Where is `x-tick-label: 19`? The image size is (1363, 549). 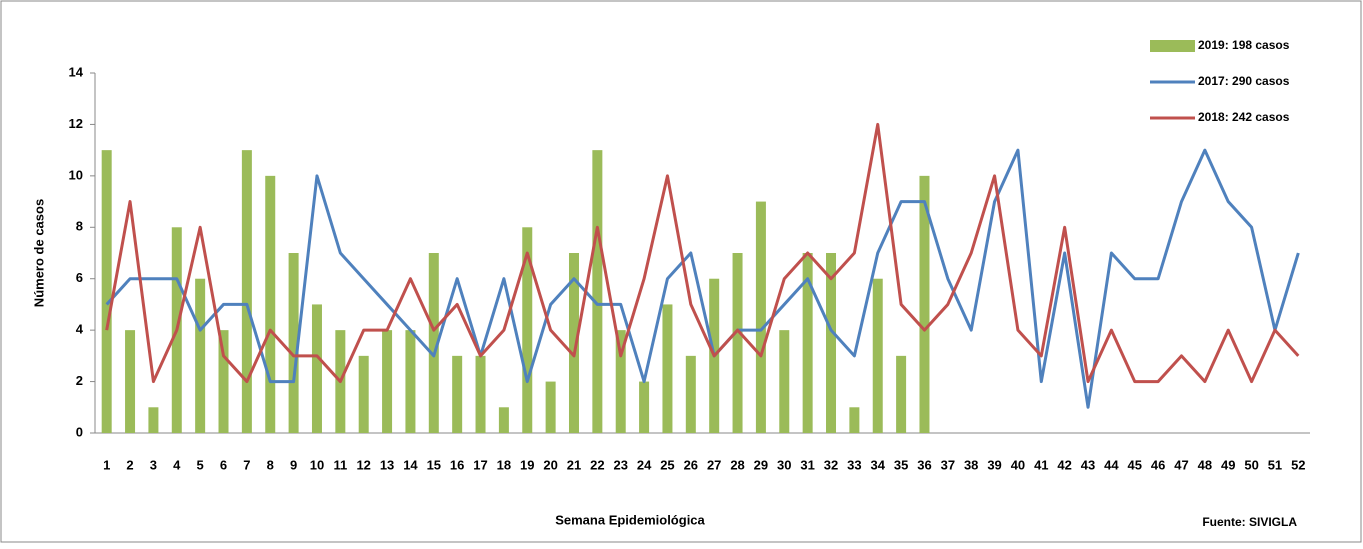
x-tick-label: 19 is located at coordinates (527, 464).